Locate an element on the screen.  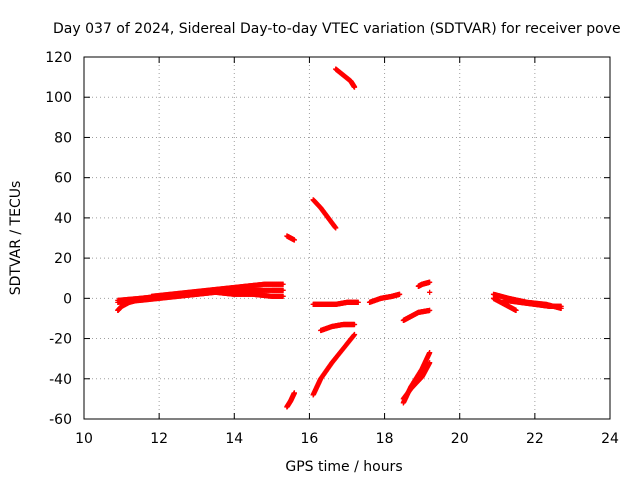
series-arc-evening-mid is located at coordinates (533, 303).